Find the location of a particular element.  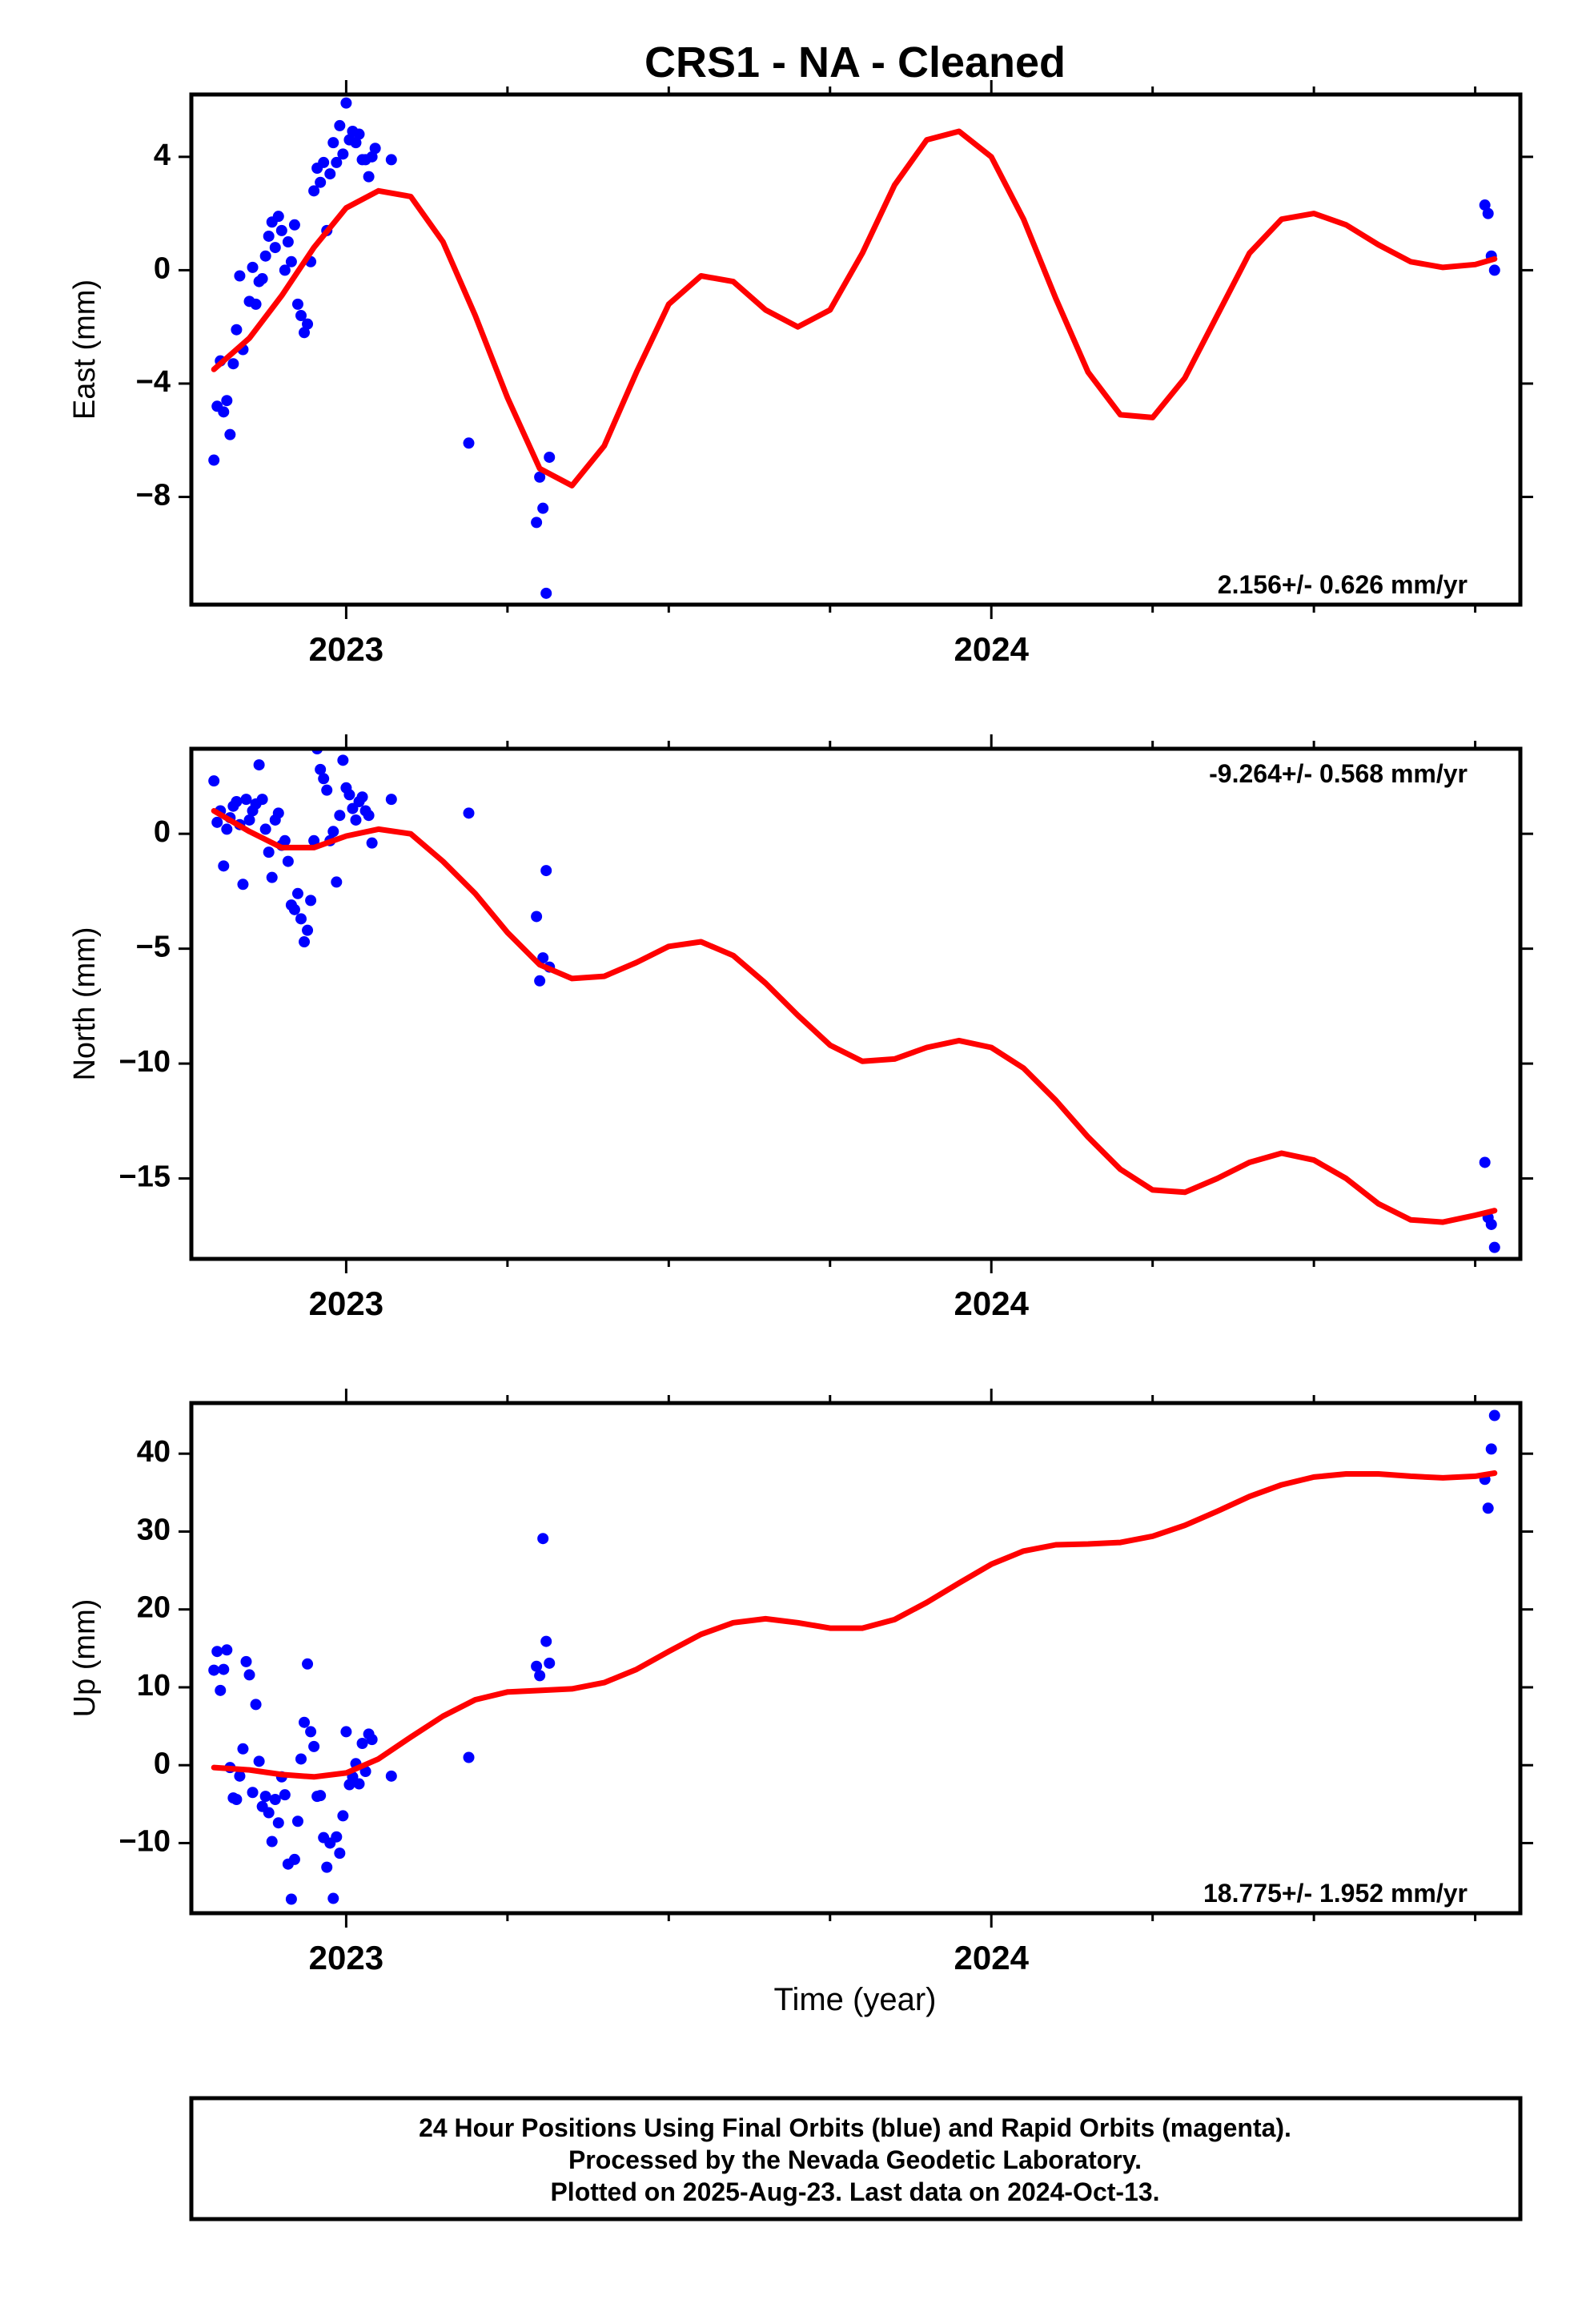

north-rate-label: -9.264+/- 0.568 mm/yr is located at coordinates (1338, 773).